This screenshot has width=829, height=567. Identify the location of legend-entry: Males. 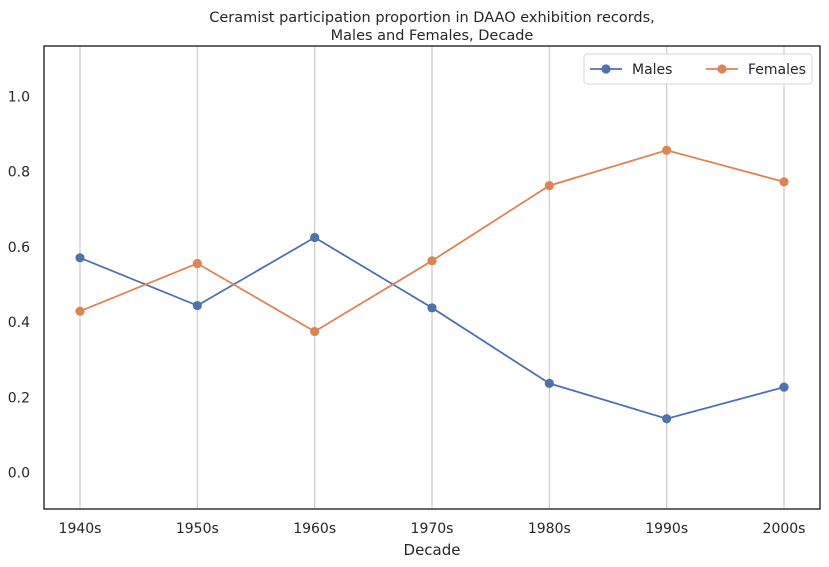
(631, 70).